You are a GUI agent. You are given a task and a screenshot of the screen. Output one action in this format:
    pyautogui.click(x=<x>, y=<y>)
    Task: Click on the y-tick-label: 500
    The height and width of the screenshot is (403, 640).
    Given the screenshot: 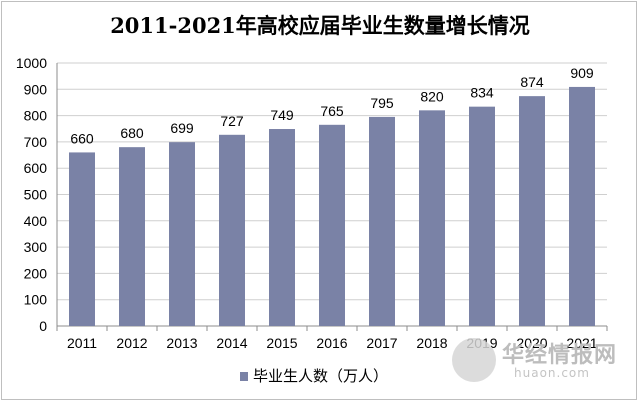 What is the action you would take?
    pyautogui.click(x=36, y=195)
    